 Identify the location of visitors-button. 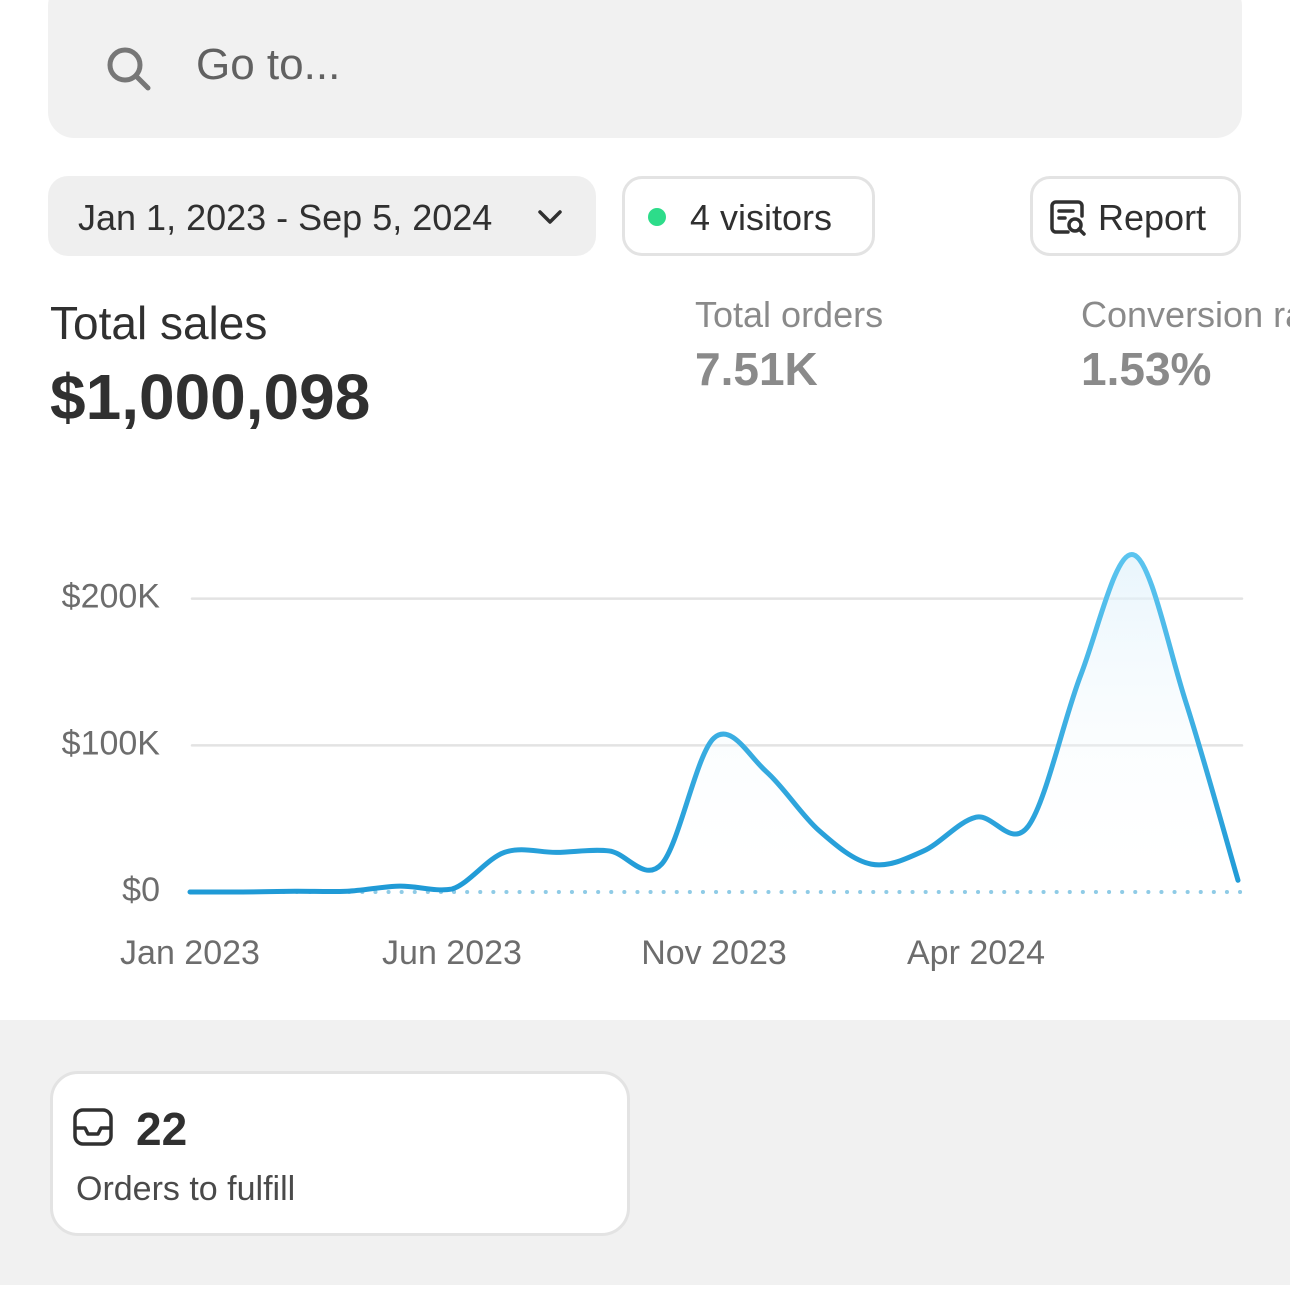
(748, 216).